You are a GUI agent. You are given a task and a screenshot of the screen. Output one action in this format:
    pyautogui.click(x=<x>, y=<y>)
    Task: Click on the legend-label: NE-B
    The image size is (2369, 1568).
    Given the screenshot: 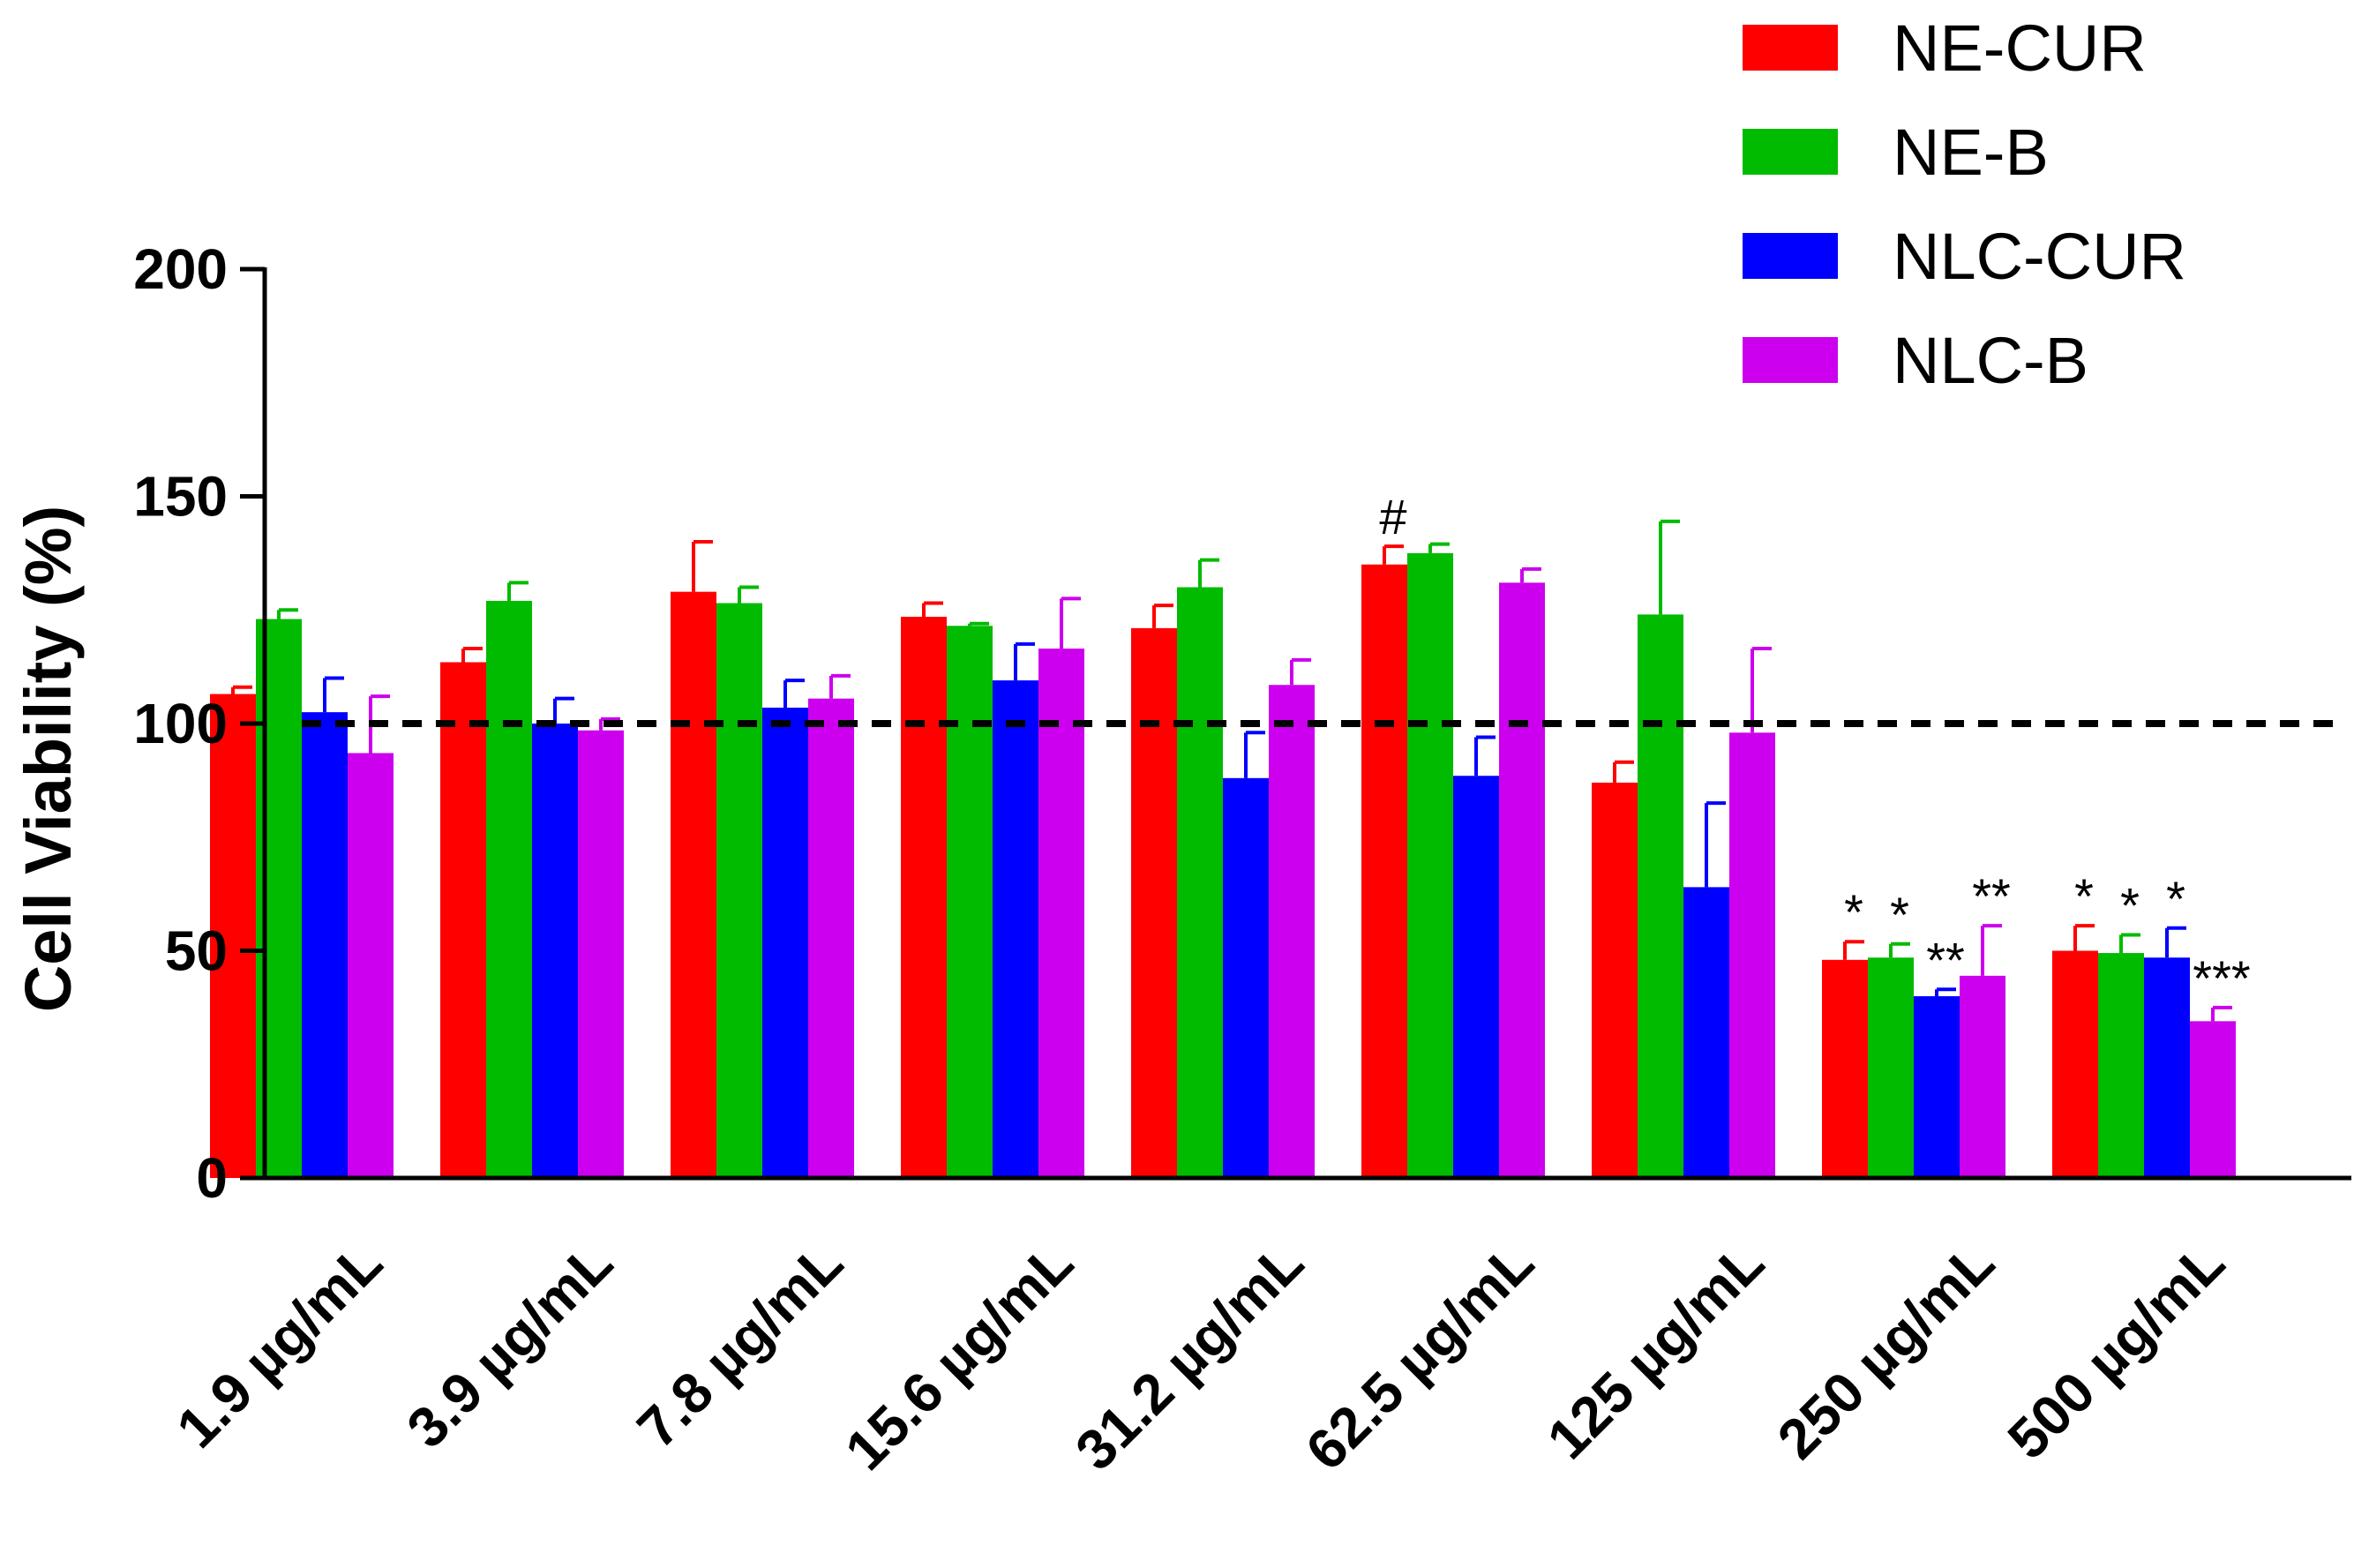 What is the action you would take?
    pyautogui.click(x=1971, y=152)
    